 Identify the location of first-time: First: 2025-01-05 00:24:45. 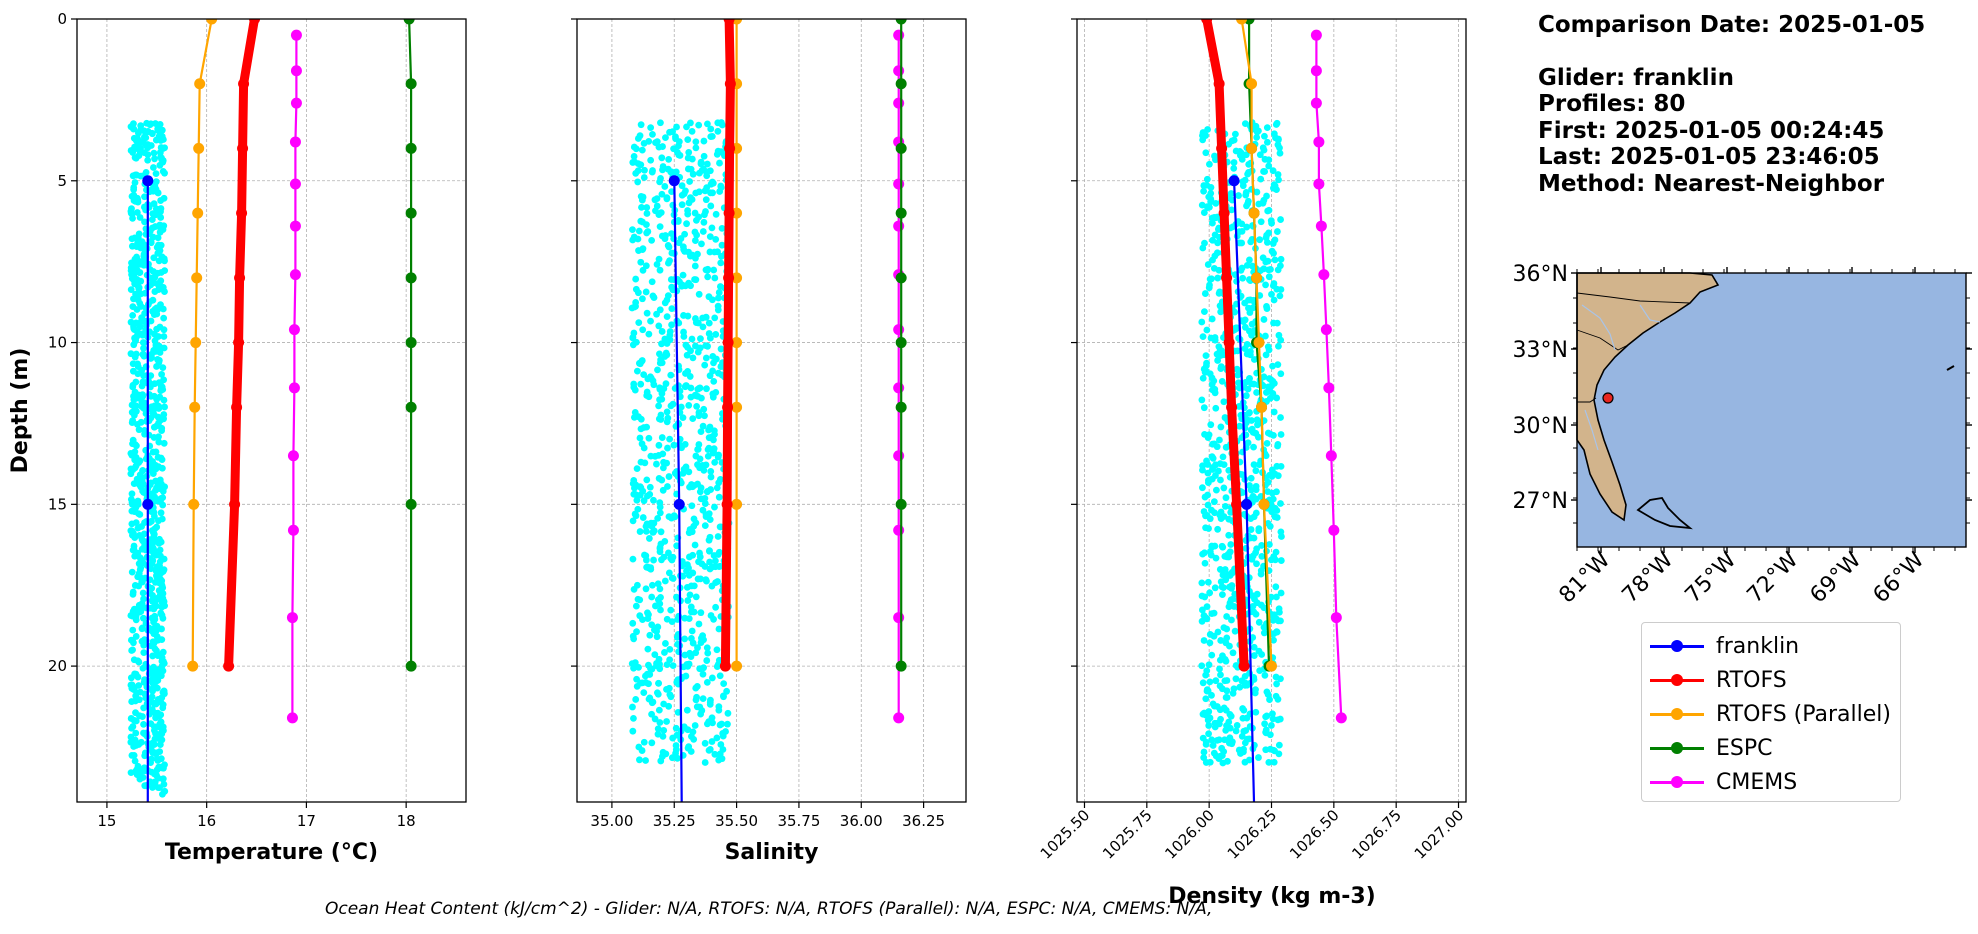
(1711, 130).